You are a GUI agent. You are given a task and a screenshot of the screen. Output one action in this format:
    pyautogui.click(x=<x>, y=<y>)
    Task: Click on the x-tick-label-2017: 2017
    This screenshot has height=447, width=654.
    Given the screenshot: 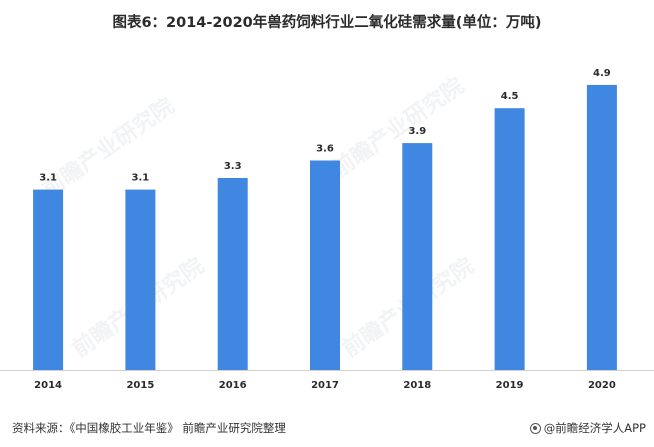 What is the action you would take?
    pyautogui.click(x=325, y=385)
    